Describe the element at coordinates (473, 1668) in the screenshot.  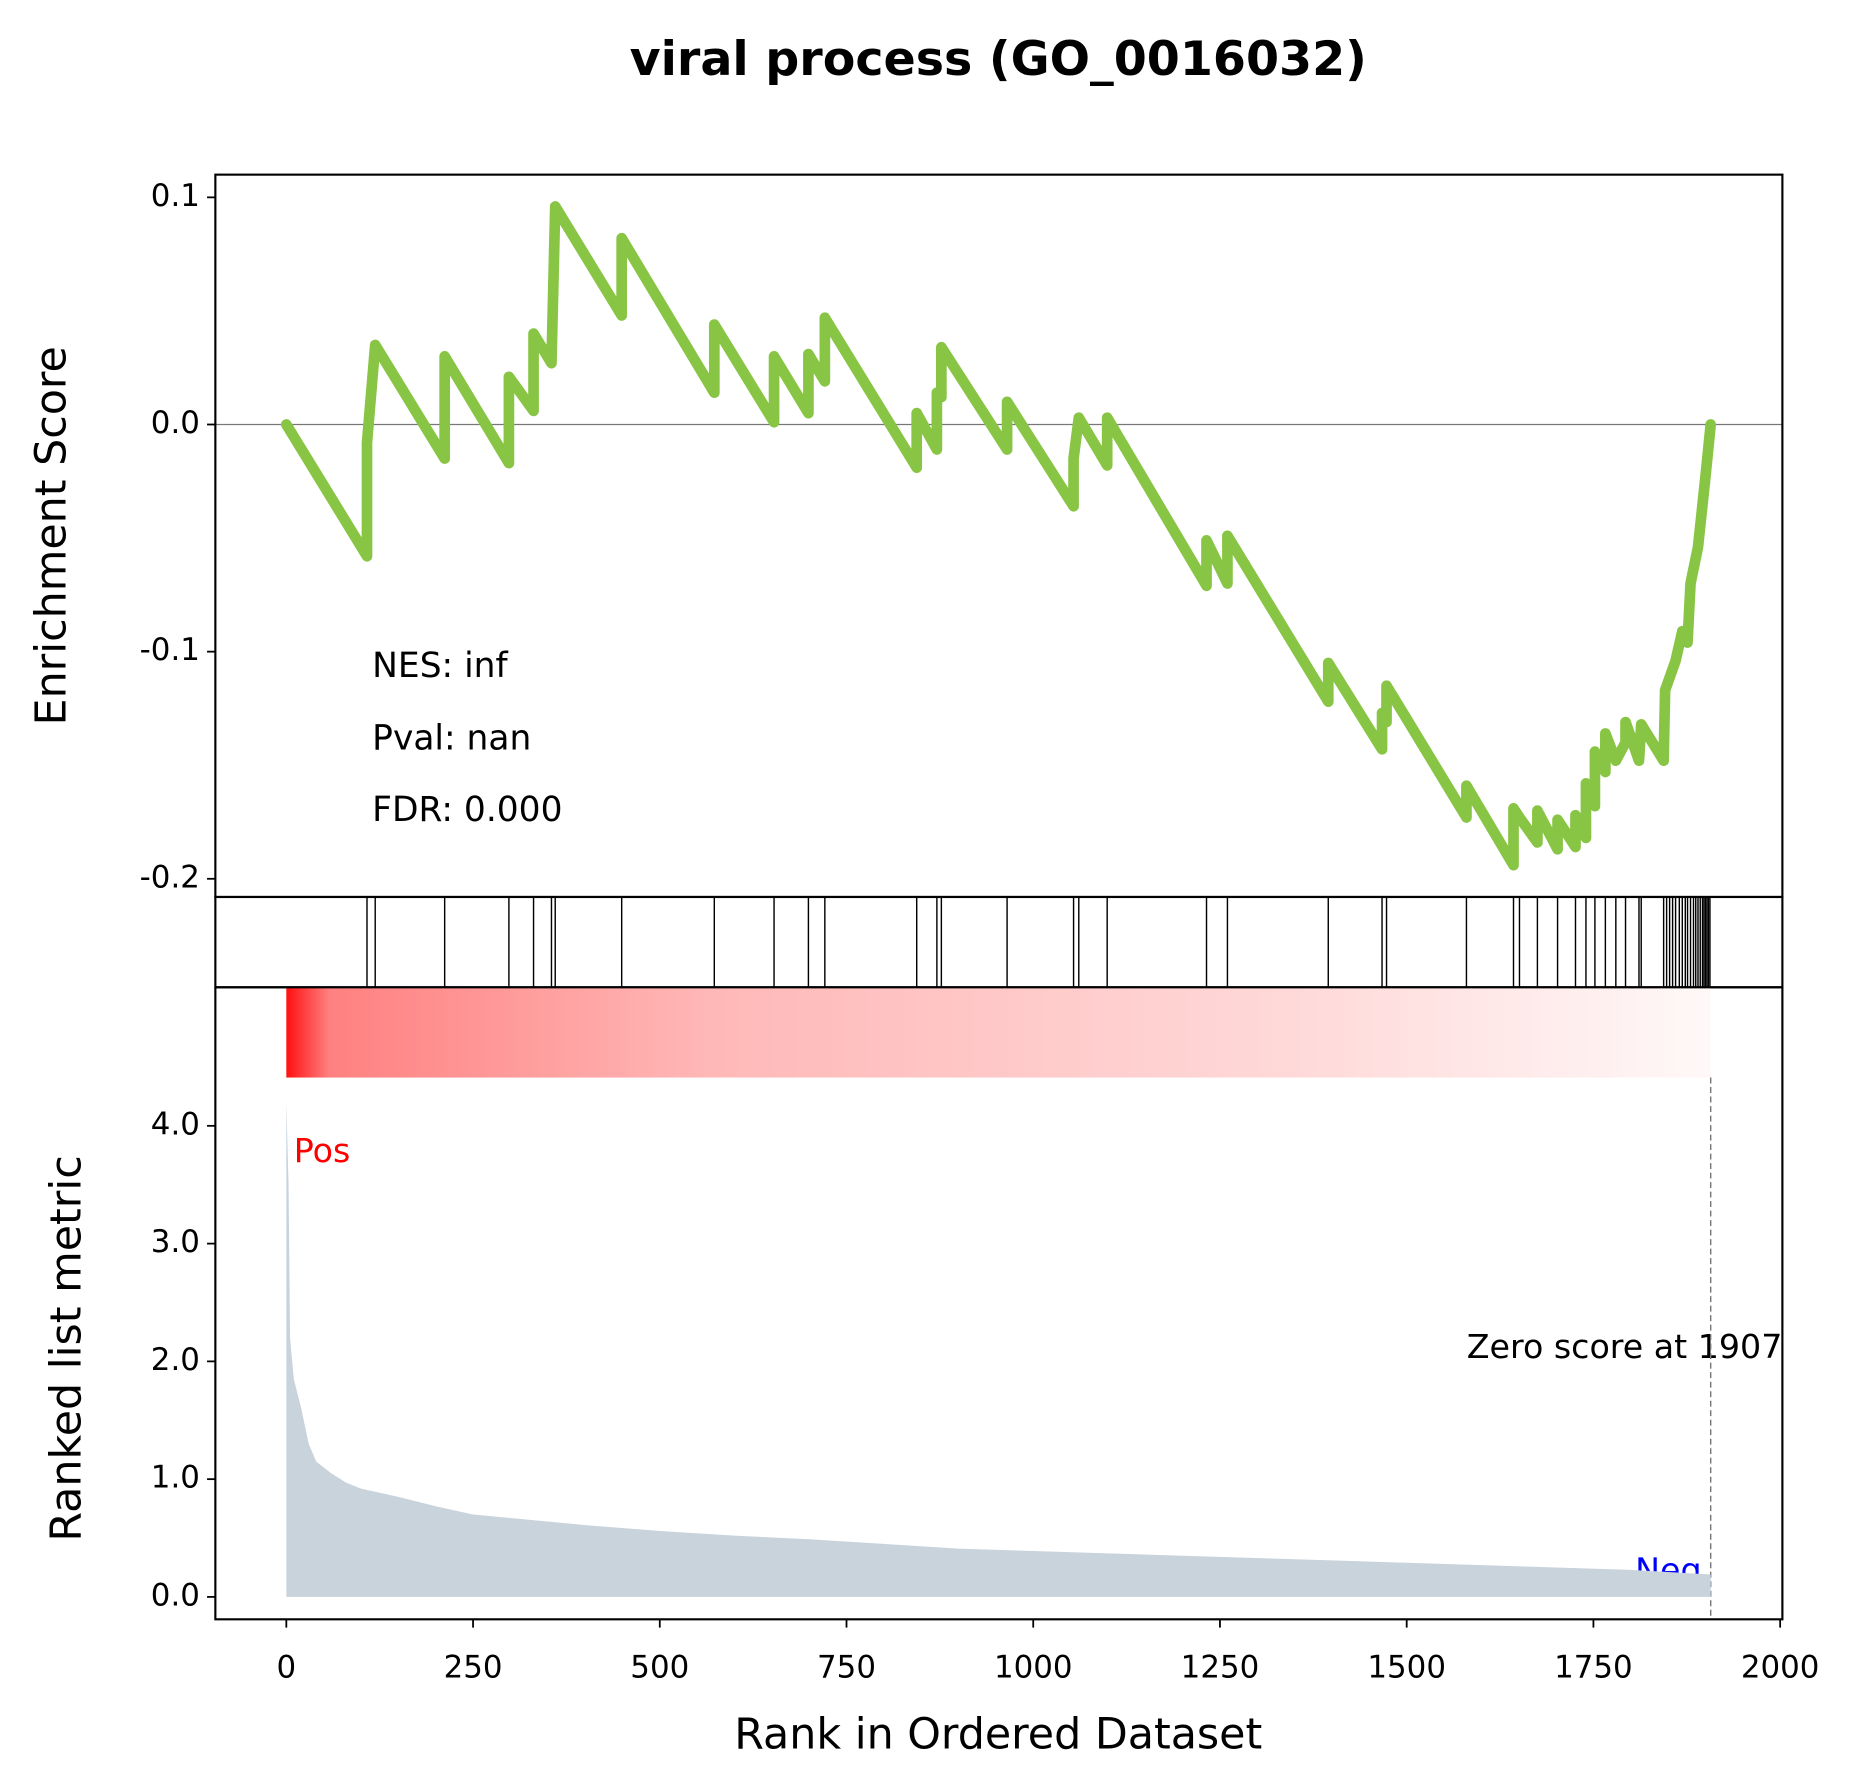
I see `x-tick-label: 250` at that location.